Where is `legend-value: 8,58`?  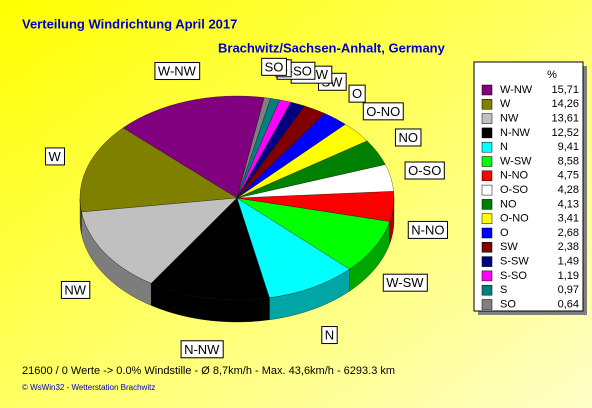 legend-value: 8,58 is located at coordinates (568, 161).